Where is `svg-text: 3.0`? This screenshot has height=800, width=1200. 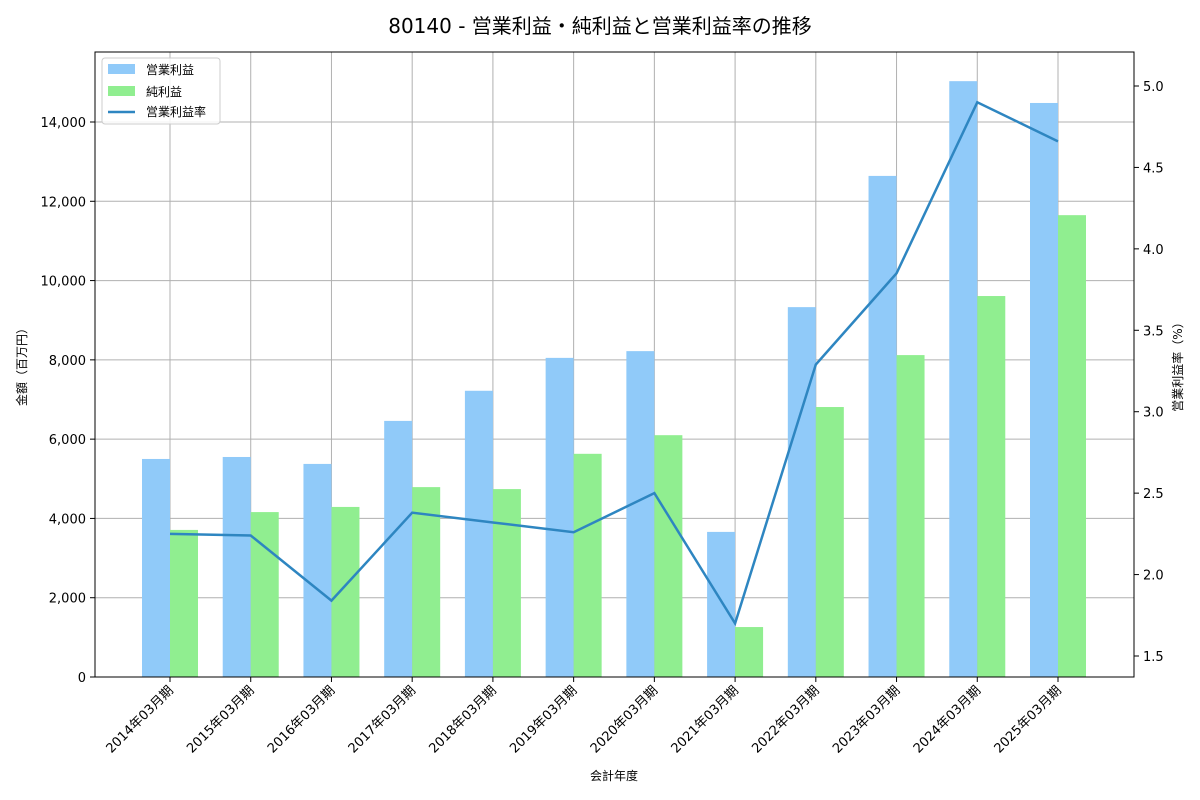
svg-text: 3.0 is located at coordinates (1153, 413).